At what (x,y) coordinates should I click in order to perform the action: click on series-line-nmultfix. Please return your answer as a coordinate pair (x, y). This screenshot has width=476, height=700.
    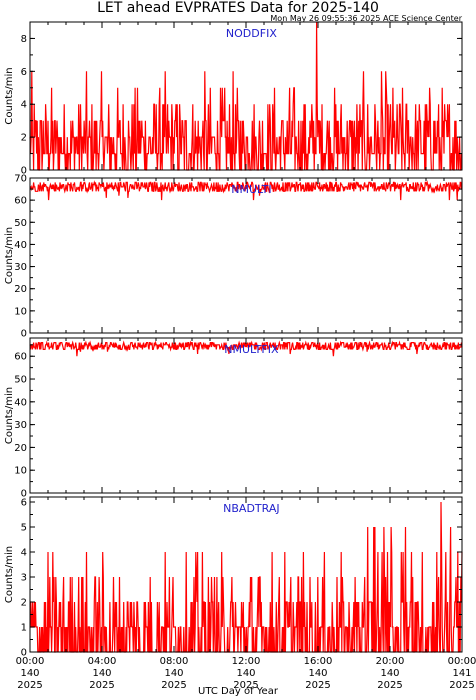
    Looking at the image, I should click on (246, 348).